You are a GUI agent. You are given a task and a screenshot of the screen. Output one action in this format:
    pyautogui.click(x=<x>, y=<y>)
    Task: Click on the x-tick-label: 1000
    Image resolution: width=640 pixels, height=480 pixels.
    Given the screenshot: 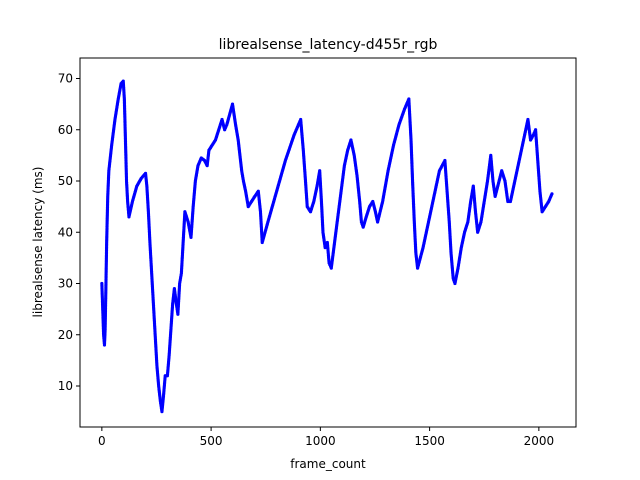 What is the action you would take?
    pyautogui.click(x=320, y=441)
    